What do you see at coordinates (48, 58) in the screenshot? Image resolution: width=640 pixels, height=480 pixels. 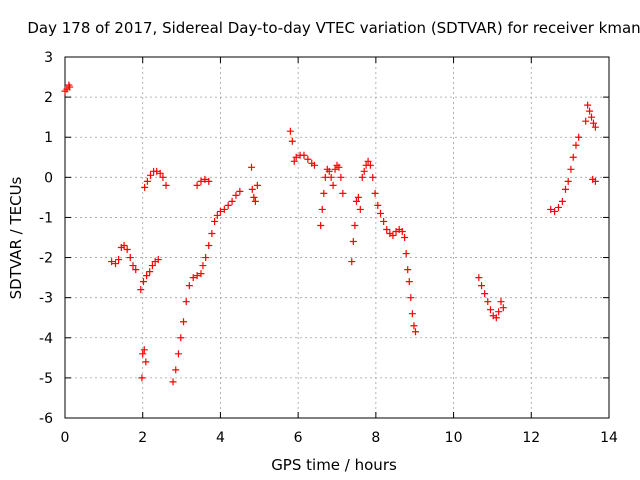 I see `y-tick-label: 3` at bounding box center [48, 58].